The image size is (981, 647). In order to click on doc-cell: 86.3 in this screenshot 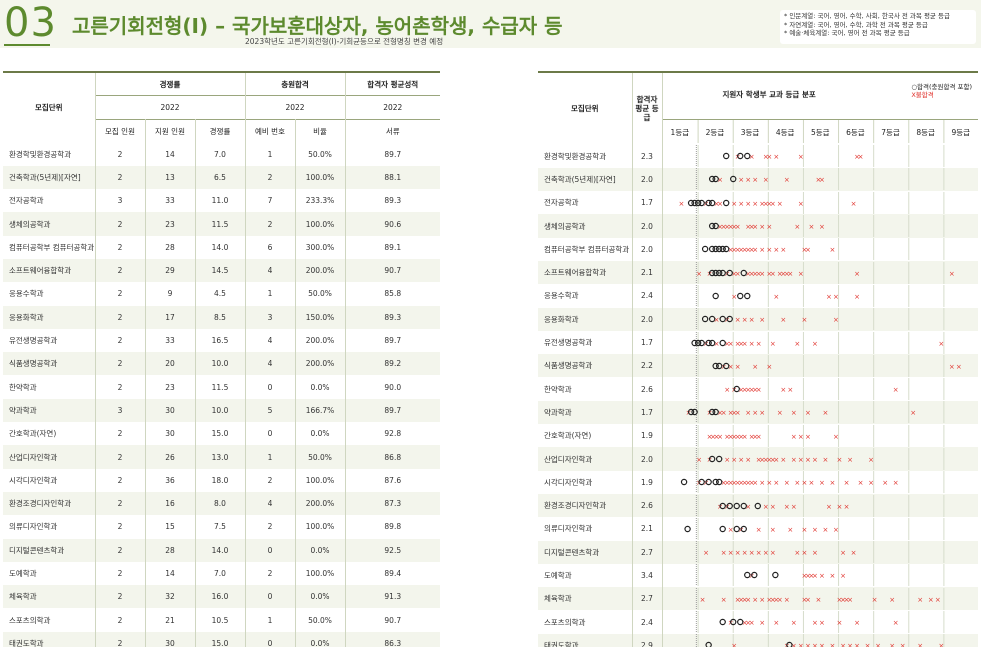, I will do `click(393, 639)`.